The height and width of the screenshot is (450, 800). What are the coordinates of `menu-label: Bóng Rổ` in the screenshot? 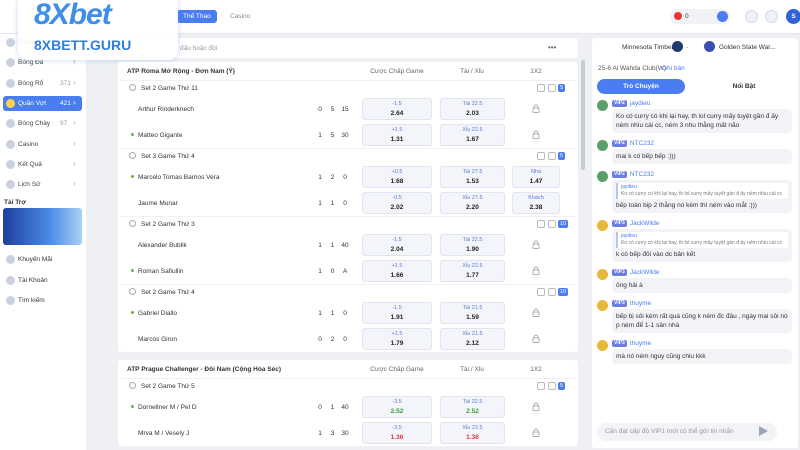 It's located at (31, 83).